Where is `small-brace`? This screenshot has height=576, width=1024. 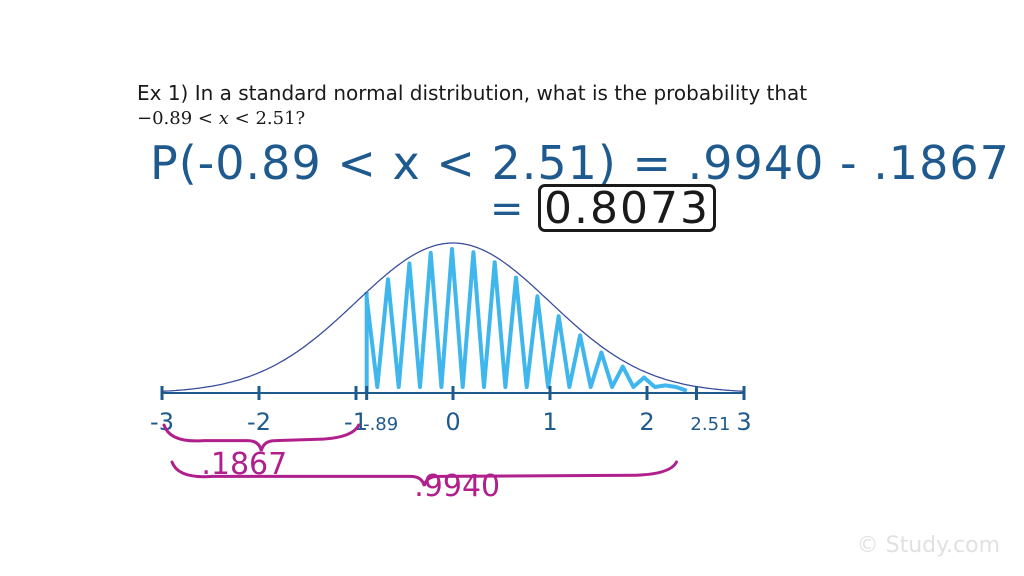 small-brace is located at coordinates (261, 437).